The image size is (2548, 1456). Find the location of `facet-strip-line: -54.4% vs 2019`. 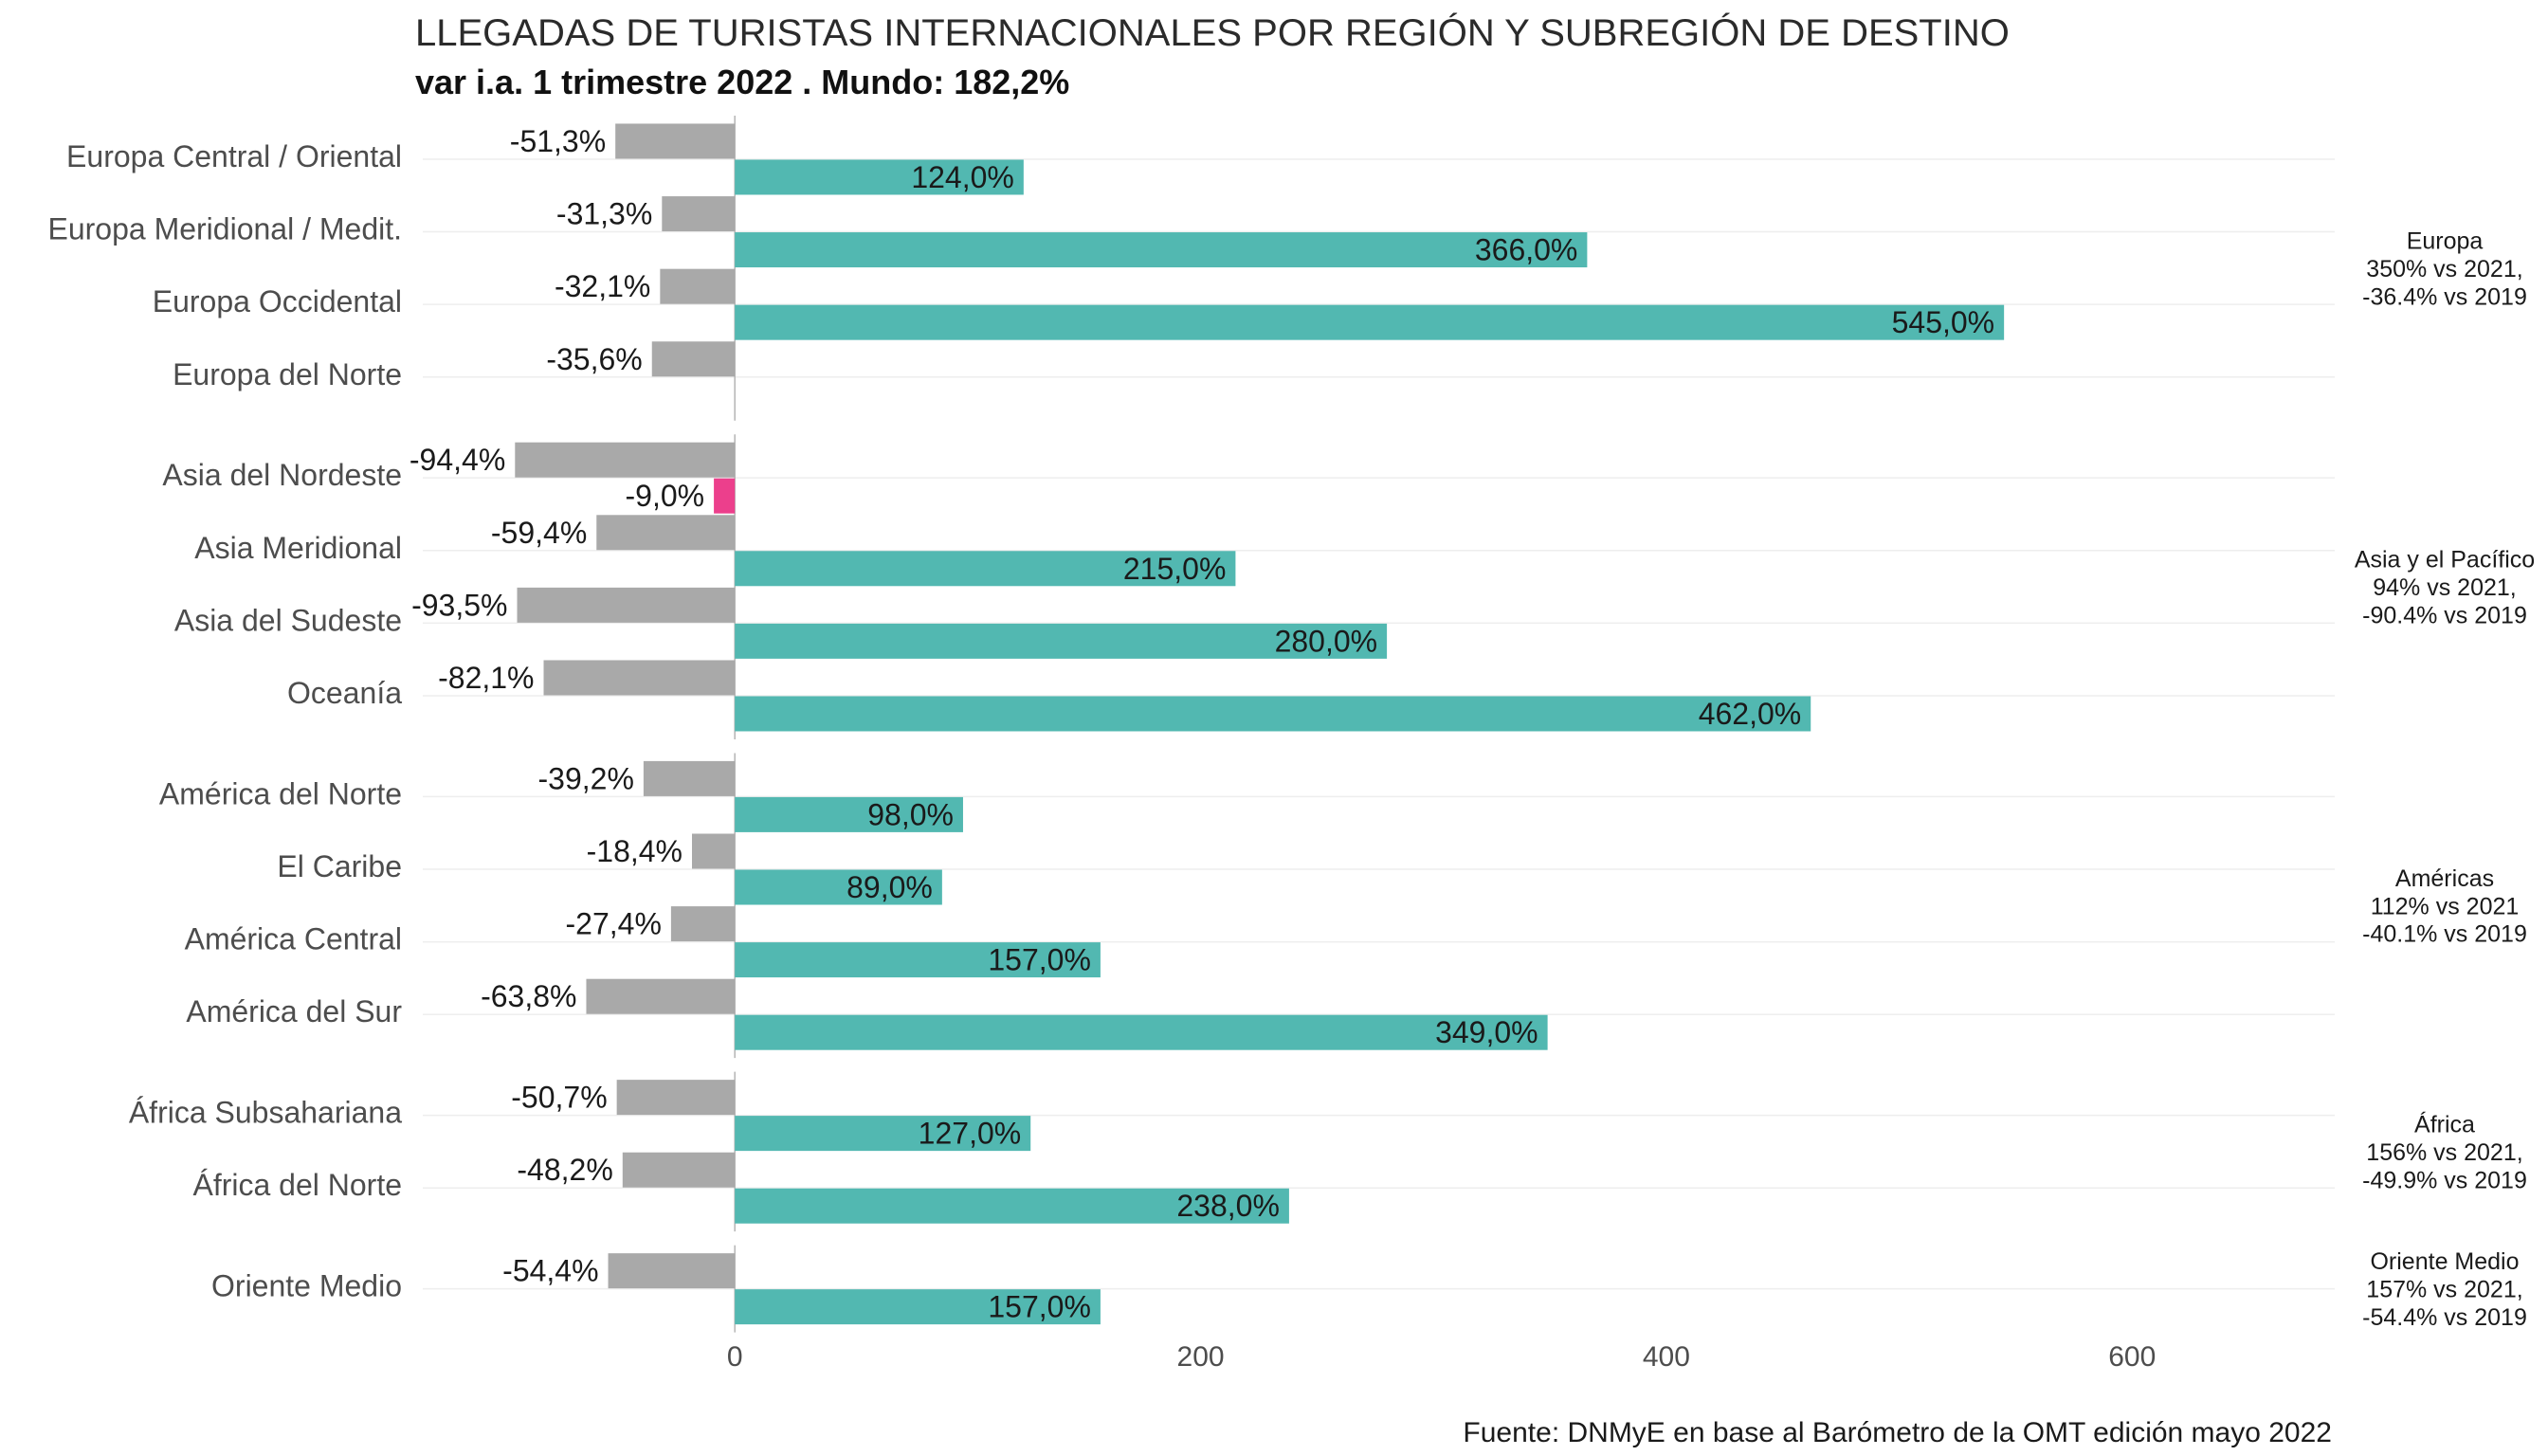

facet-strip-line: -54.4% vs 2019 is located at coordinates (2444, 1317).